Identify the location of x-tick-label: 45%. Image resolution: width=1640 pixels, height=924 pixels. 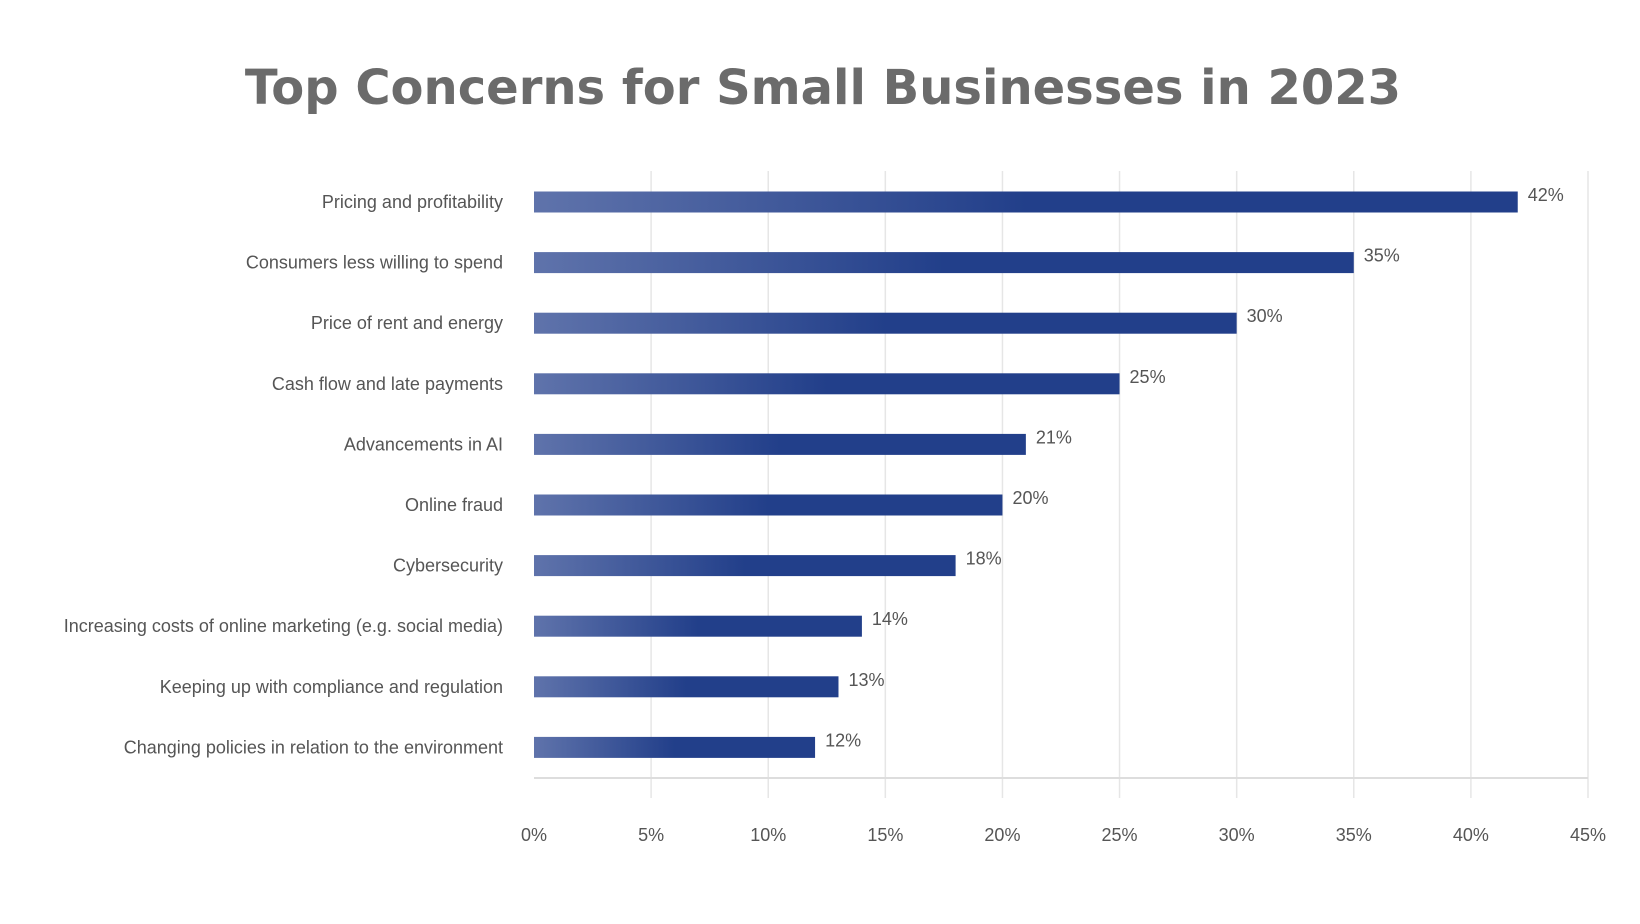
(1588, 835).